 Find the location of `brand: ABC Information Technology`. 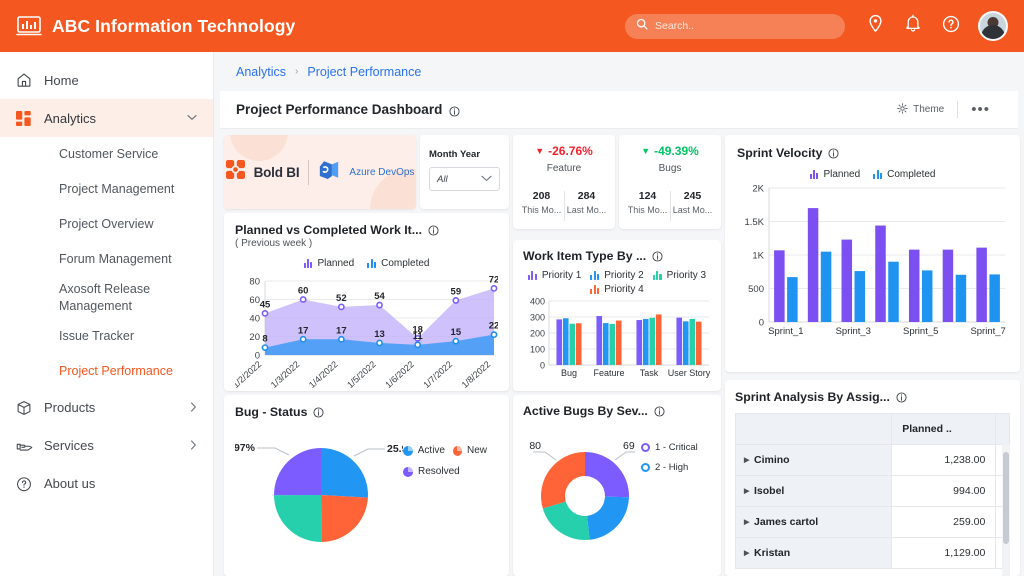

brand: ABC Information Technology is located at coordinates (155, 26).